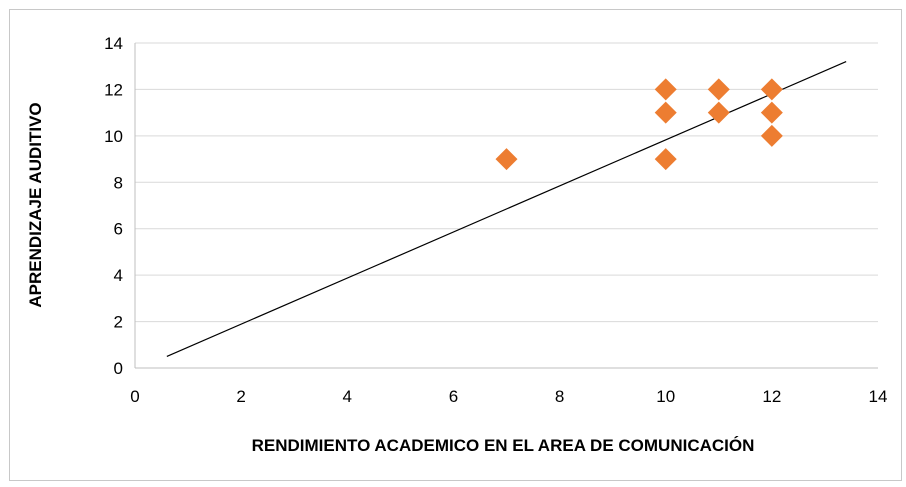 The height and width of the screenshot is (487, 906). I want to click on y-tick-label: 4, so click(118, 275).